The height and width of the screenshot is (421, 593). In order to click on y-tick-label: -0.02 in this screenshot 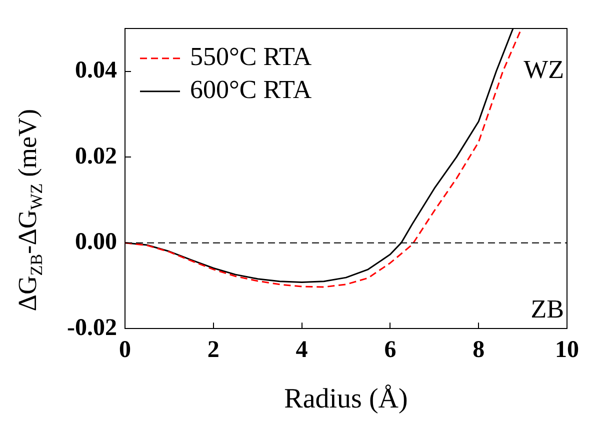, I will do `click(92, 327)`.